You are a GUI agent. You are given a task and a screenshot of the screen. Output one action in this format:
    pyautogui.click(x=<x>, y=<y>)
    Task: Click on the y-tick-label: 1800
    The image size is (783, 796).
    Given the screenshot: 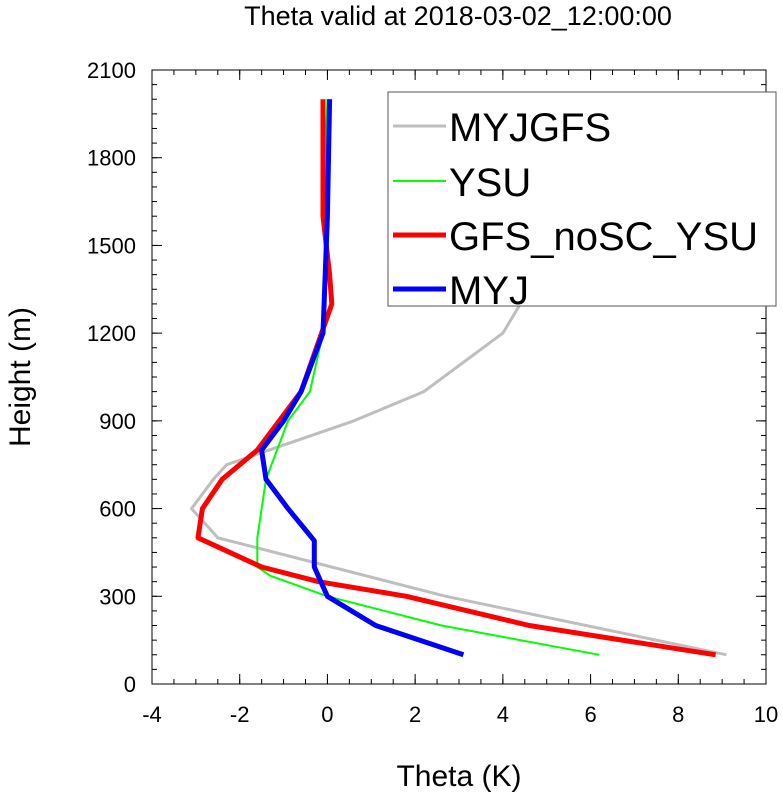 What is the action you would take?
    pyautogui.click(x=111, y=158)
    